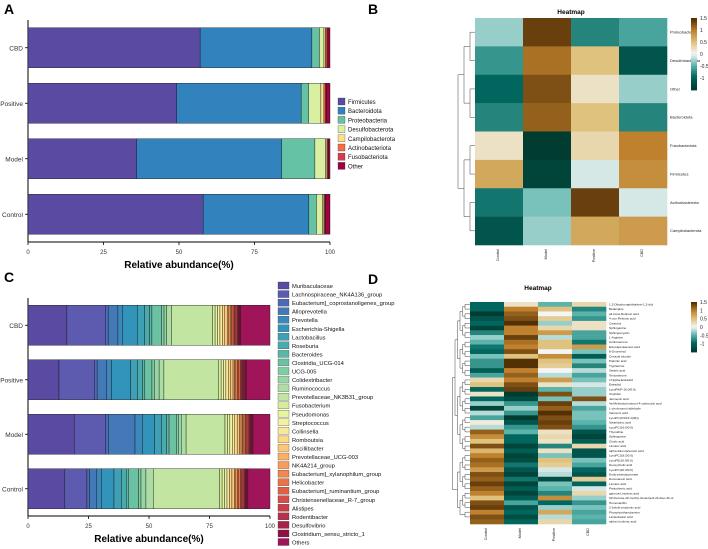 The height and width of the screenshot is (549, 708). What do you see at coordinates (617, 437) in the screenshot?
I see `row-label: Sphingosine` at bounding box center [617, 437].